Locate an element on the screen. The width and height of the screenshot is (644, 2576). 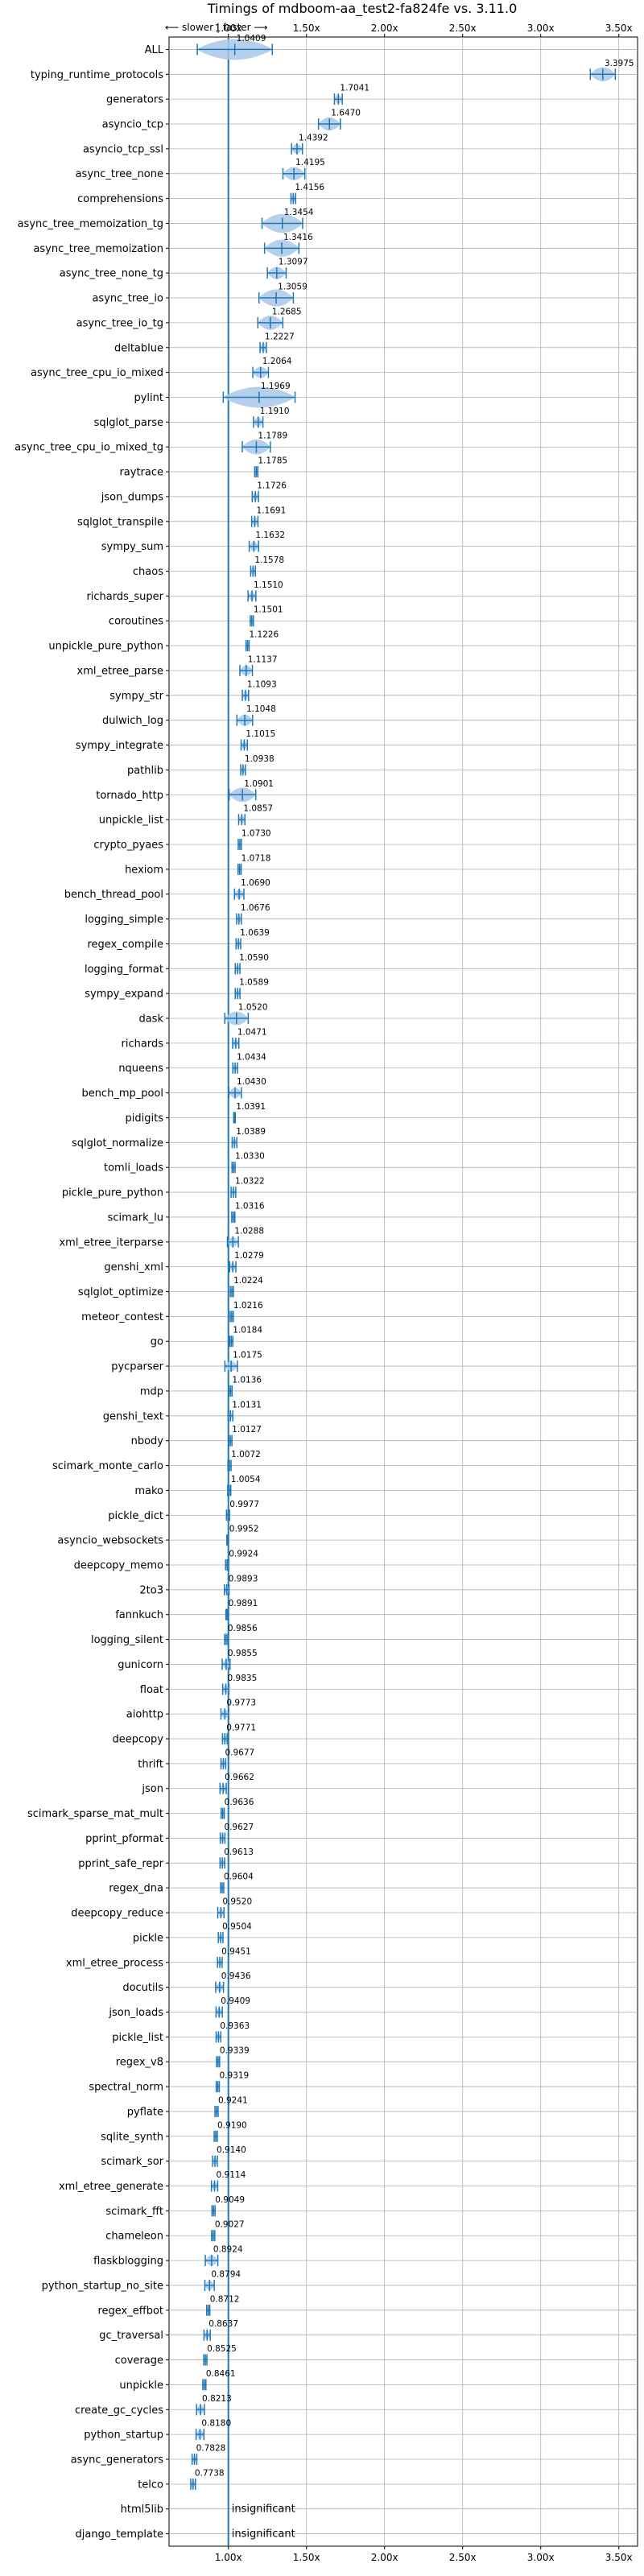
benchmark-name: sqlglot_parse is located at coordinates (128, 423).